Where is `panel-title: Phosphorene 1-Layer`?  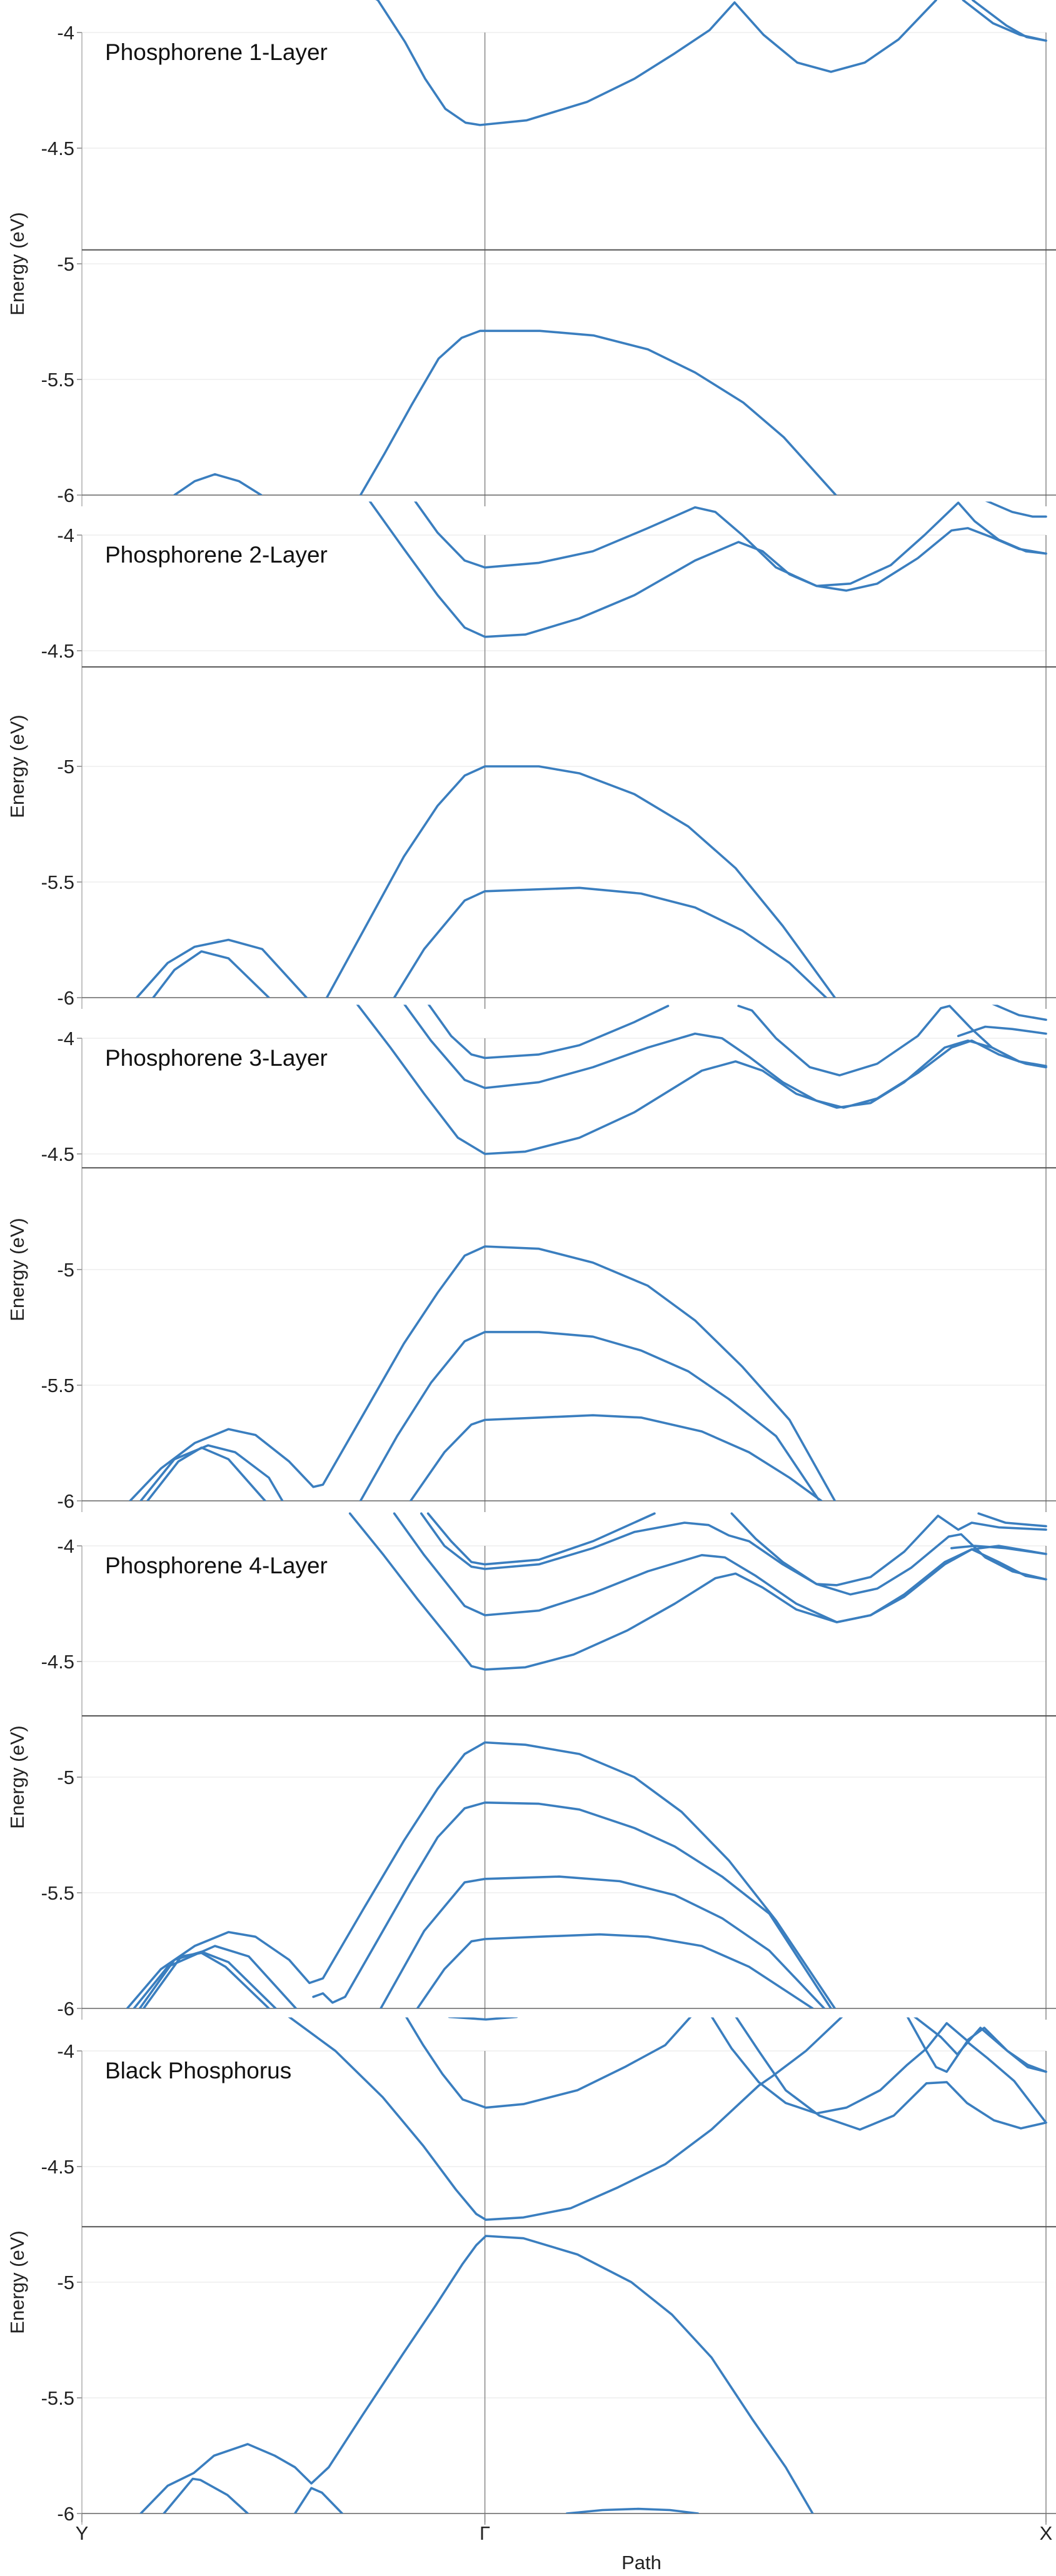
panel-title: Phosphorene 1-Layer is located at coordinates (216, 52).